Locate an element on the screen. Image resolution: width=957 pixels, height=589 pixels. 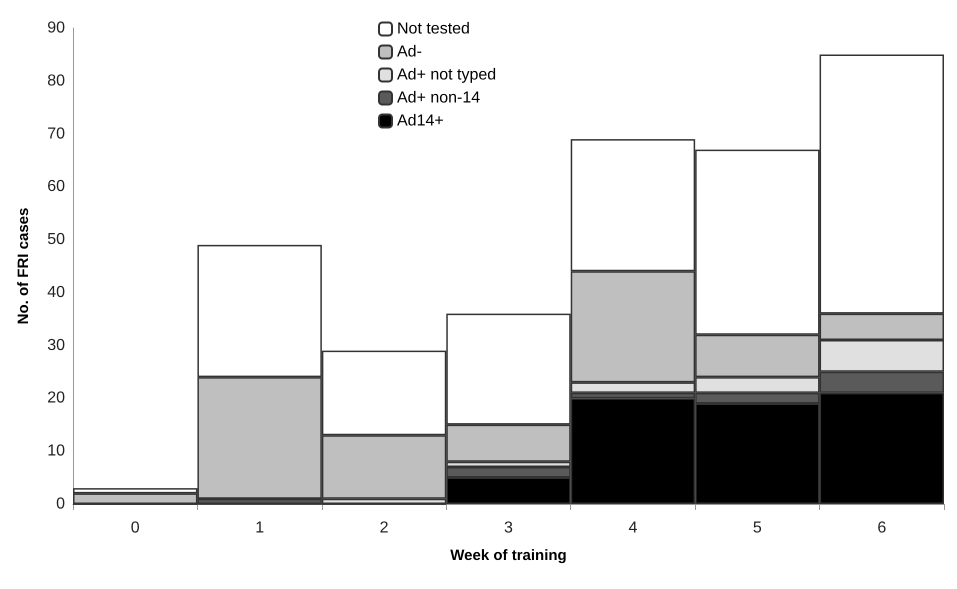
y-tick-label: 70 is located at coordinates (56, 133).